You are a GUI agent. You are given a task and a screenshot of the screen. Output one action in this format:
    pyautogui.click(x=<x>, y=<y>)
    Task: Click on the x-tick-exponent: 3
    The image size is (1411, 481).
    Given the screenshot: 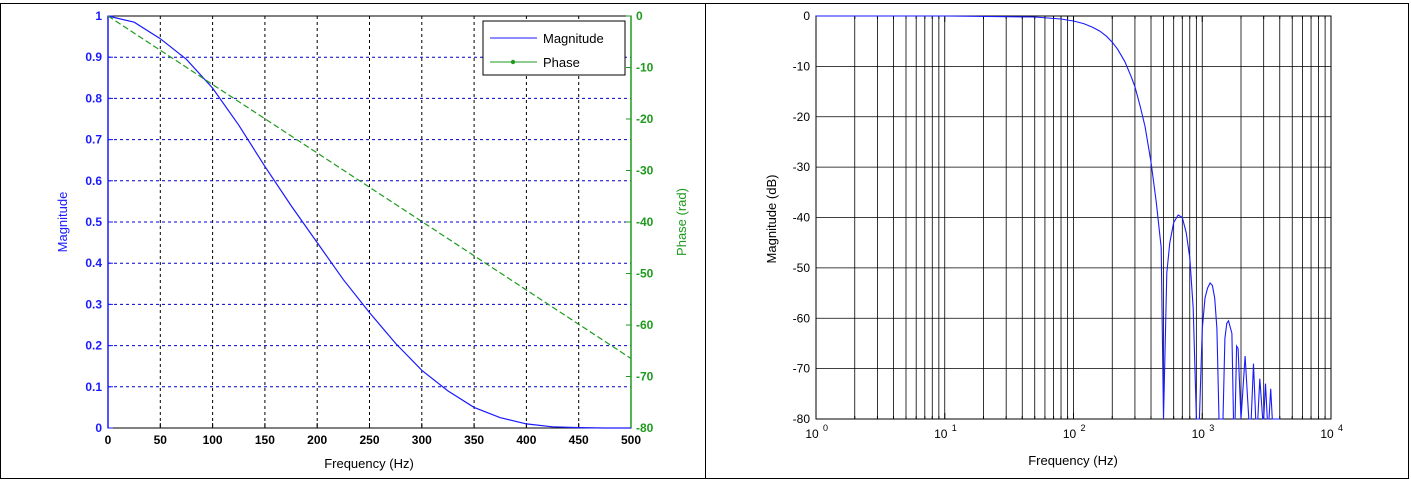 What is the action you would take?
    pyautogui.click(x=1211, y=428)
    